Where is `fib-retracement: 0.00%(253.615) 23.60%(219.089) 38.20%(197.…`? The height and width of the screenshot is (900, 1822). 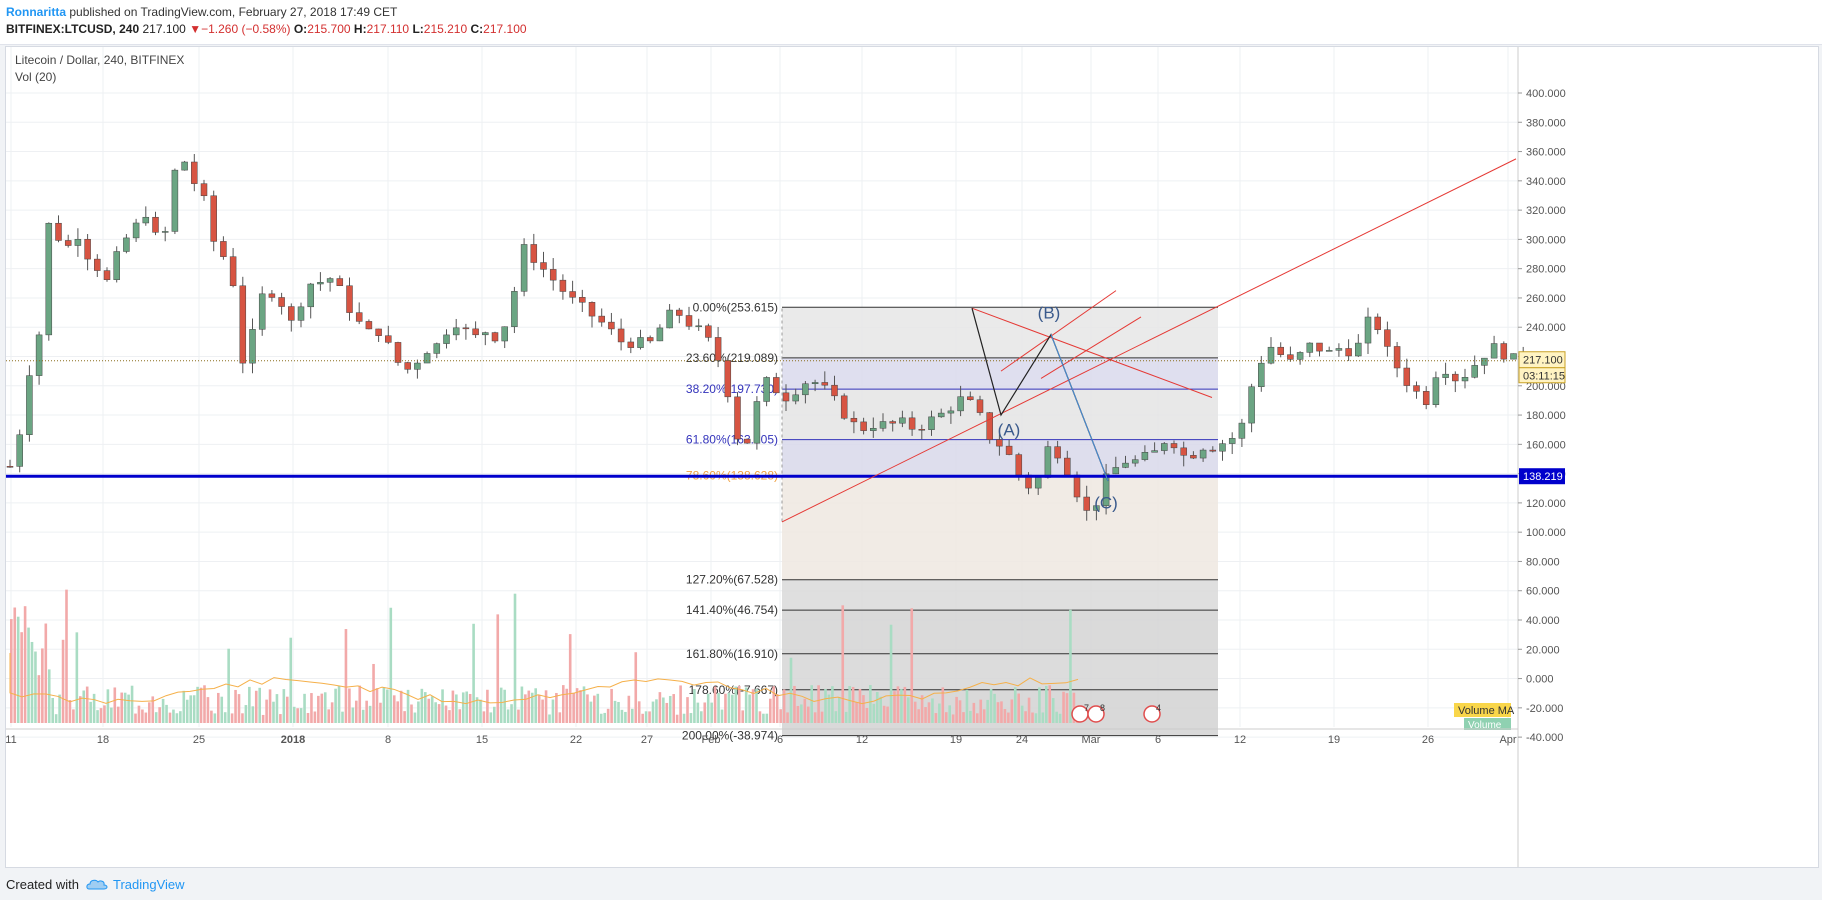
fib-retracement: 0.00%(253.615) 23.60%(219.089) 38.20%(197.… is located at coordinates (950, 521).